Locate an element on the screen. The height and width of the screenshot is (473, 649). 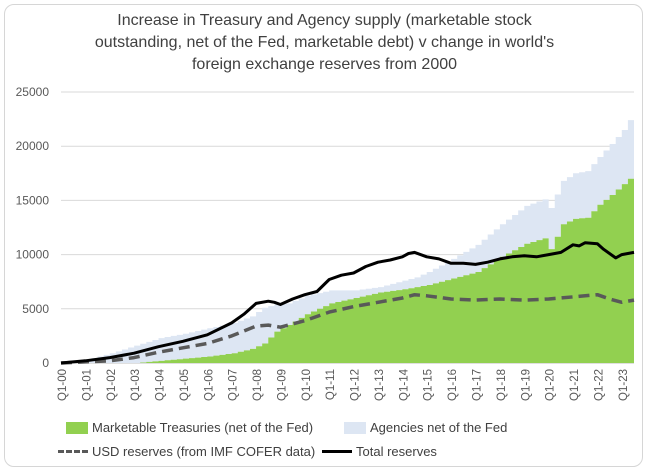
x-tick-label: Q1-18 is located at coordinates (502, 385).